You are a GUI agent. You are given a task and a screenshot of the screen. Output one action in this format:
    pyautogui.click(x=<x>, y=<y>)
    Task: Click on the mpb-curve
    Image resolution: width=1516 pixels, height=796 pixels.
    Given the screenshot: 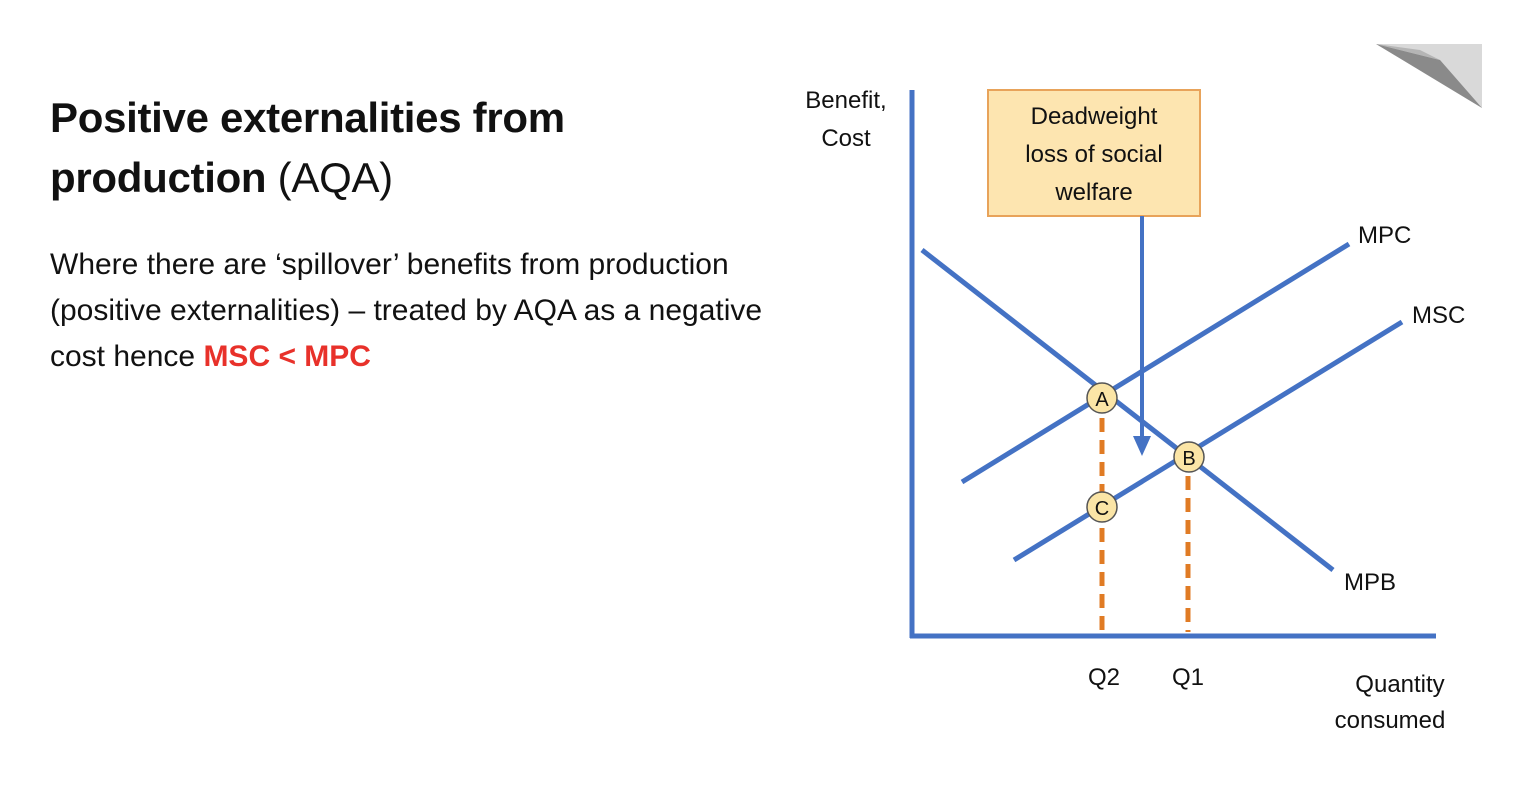 What is the action you would take?
    pyautogui.click(x=1127, y=410)
    